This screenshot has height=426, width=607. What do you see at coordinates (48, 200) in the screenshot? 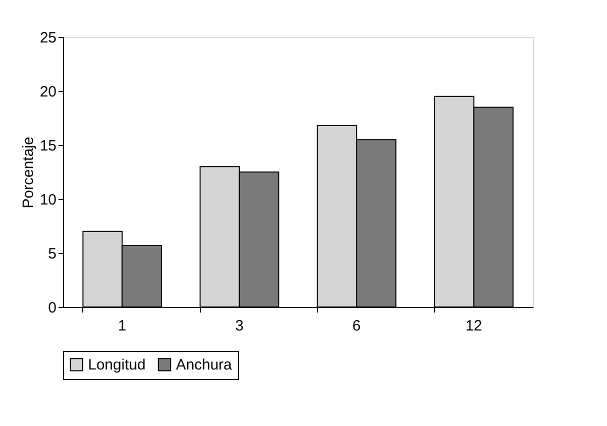
I see `y-tick-label: 10` at bounding box center [48, 200].